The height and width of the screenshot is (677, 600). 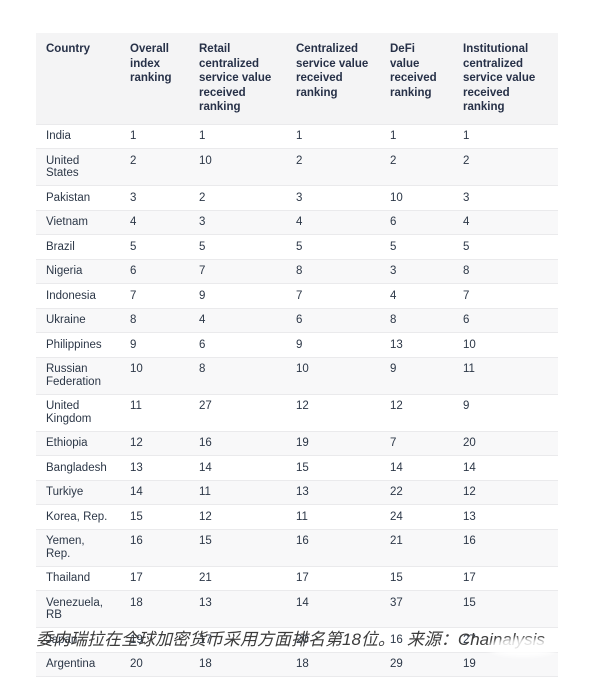 What do you see at coordinates (154, 198) in the screenshot?
I see `overall-index-cell: 3` at bounding box center [154, 198].